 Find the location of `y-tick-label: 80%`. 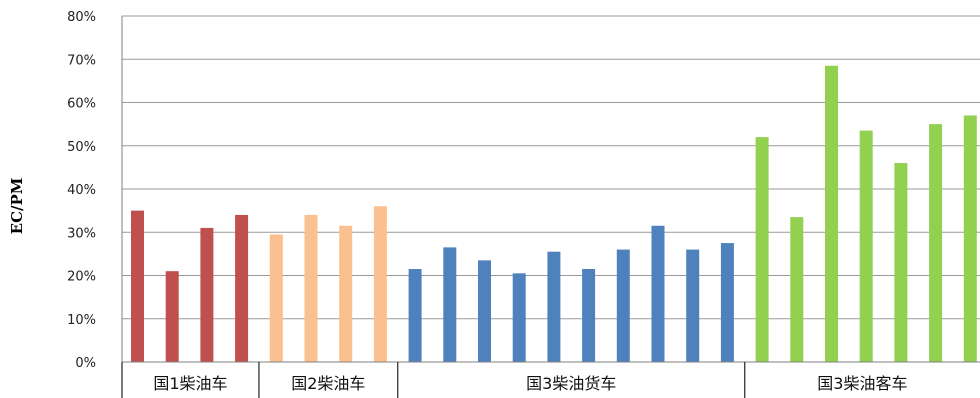

y-tick-label: 80% is located at coordinates (81, 17).